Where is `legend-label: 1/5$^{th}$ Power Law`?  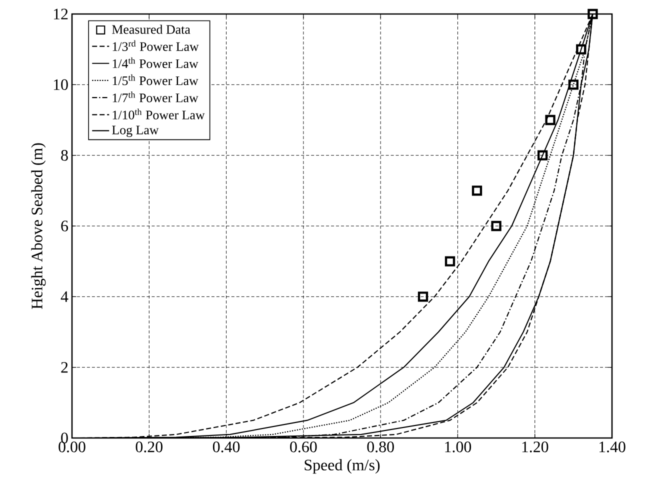
legend-label: 1/5$^{th}$ Power Law is located at coordinates (155, 80).